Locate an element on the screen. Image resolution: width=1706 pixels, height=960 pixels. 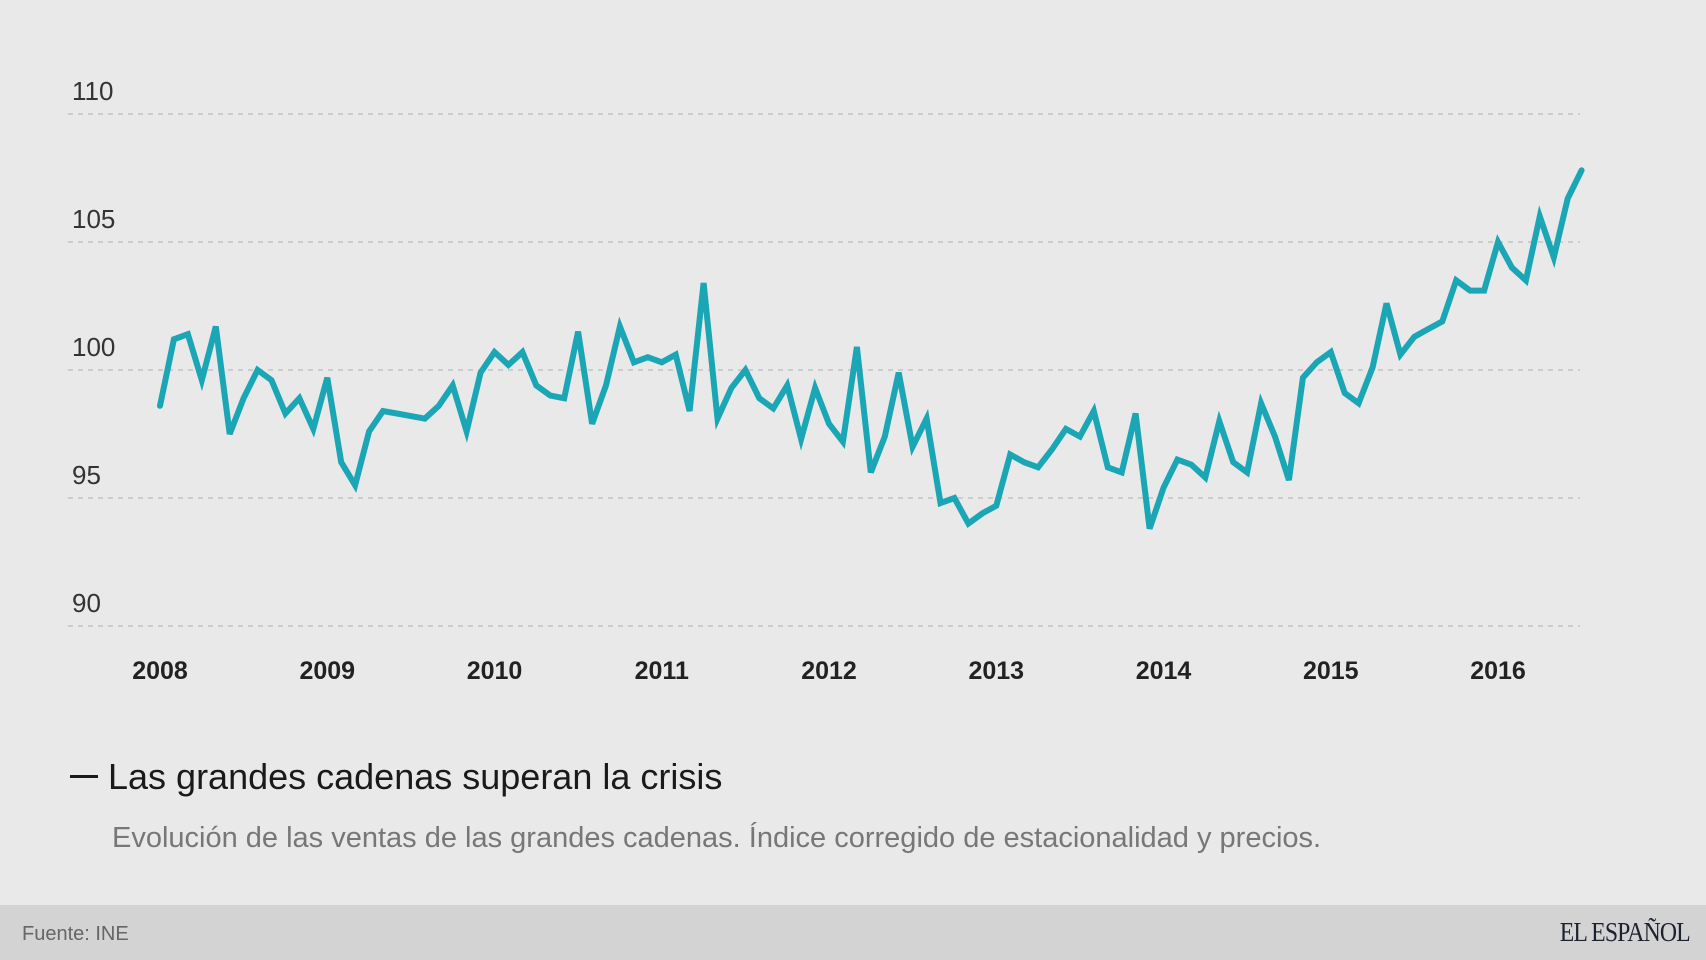
footer: Fuente: INE EL ESPAÑOL is located at coordinates (853, 932).